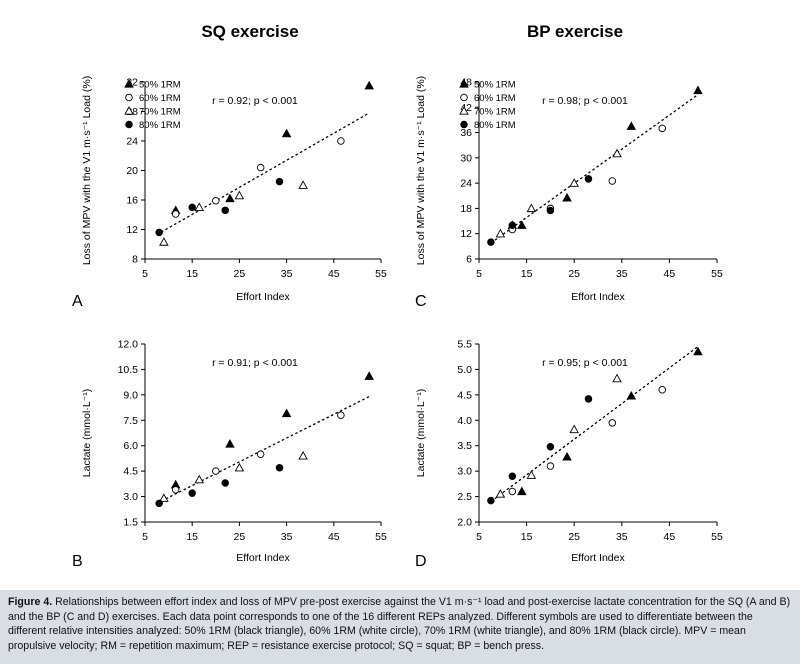 The height and width of the screenshot is (664, 800). I want to click on y-tick-label: 9.0, so click(130, 395).